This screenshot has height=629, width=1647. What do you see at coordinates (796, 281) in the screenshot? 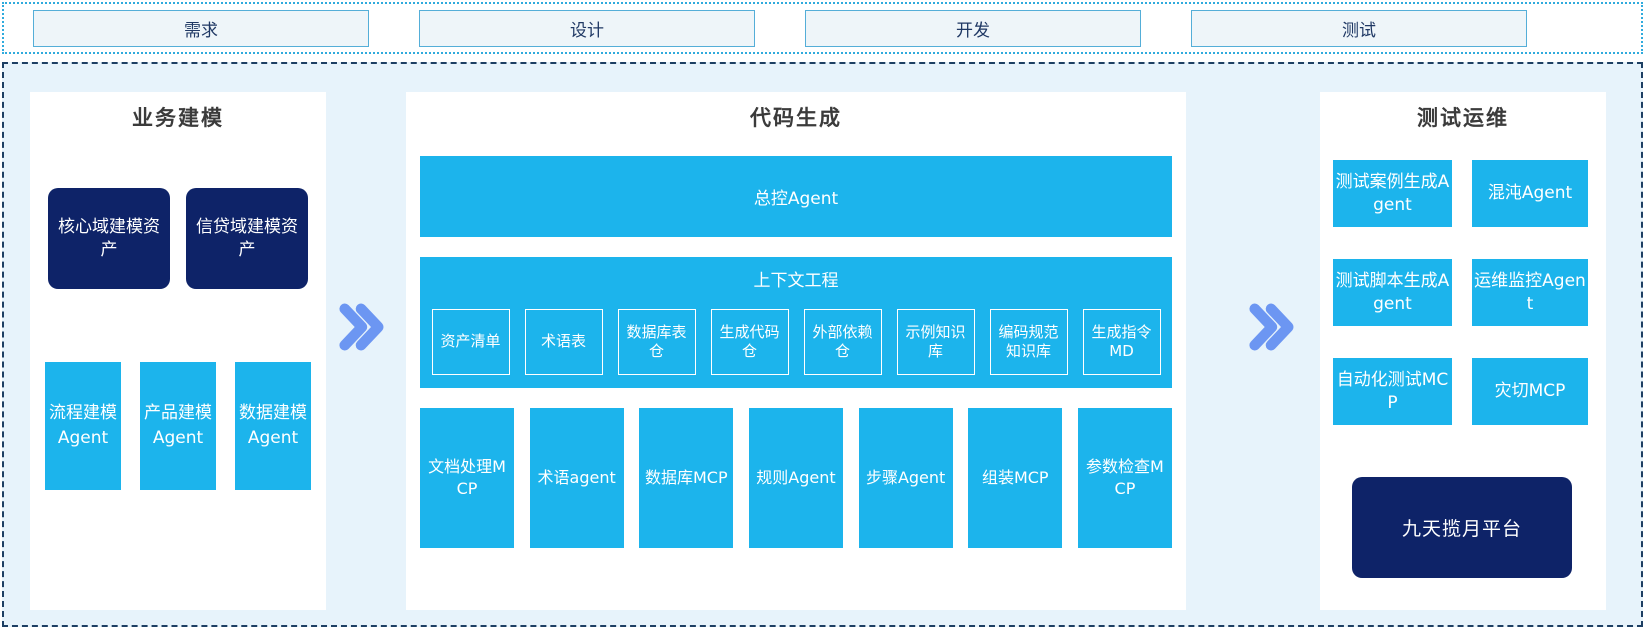
I see `context-section-title: 上下文工程` at bounding box center [796, 281].